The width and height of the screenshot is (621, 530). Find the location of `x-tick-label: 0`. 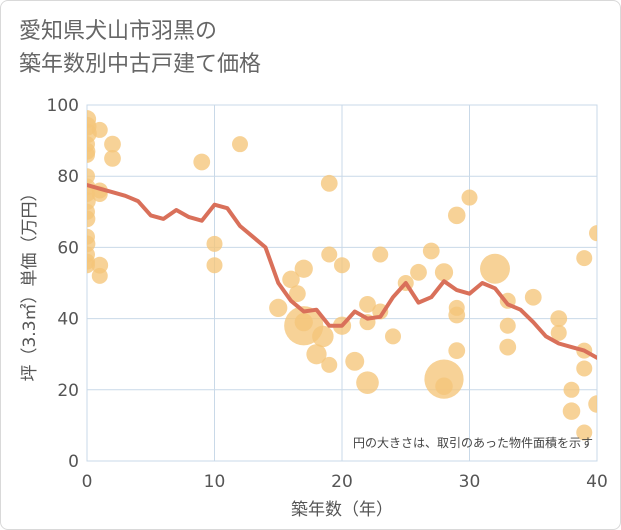

x-tick-label: 0 is located at coordinates (87, 482).